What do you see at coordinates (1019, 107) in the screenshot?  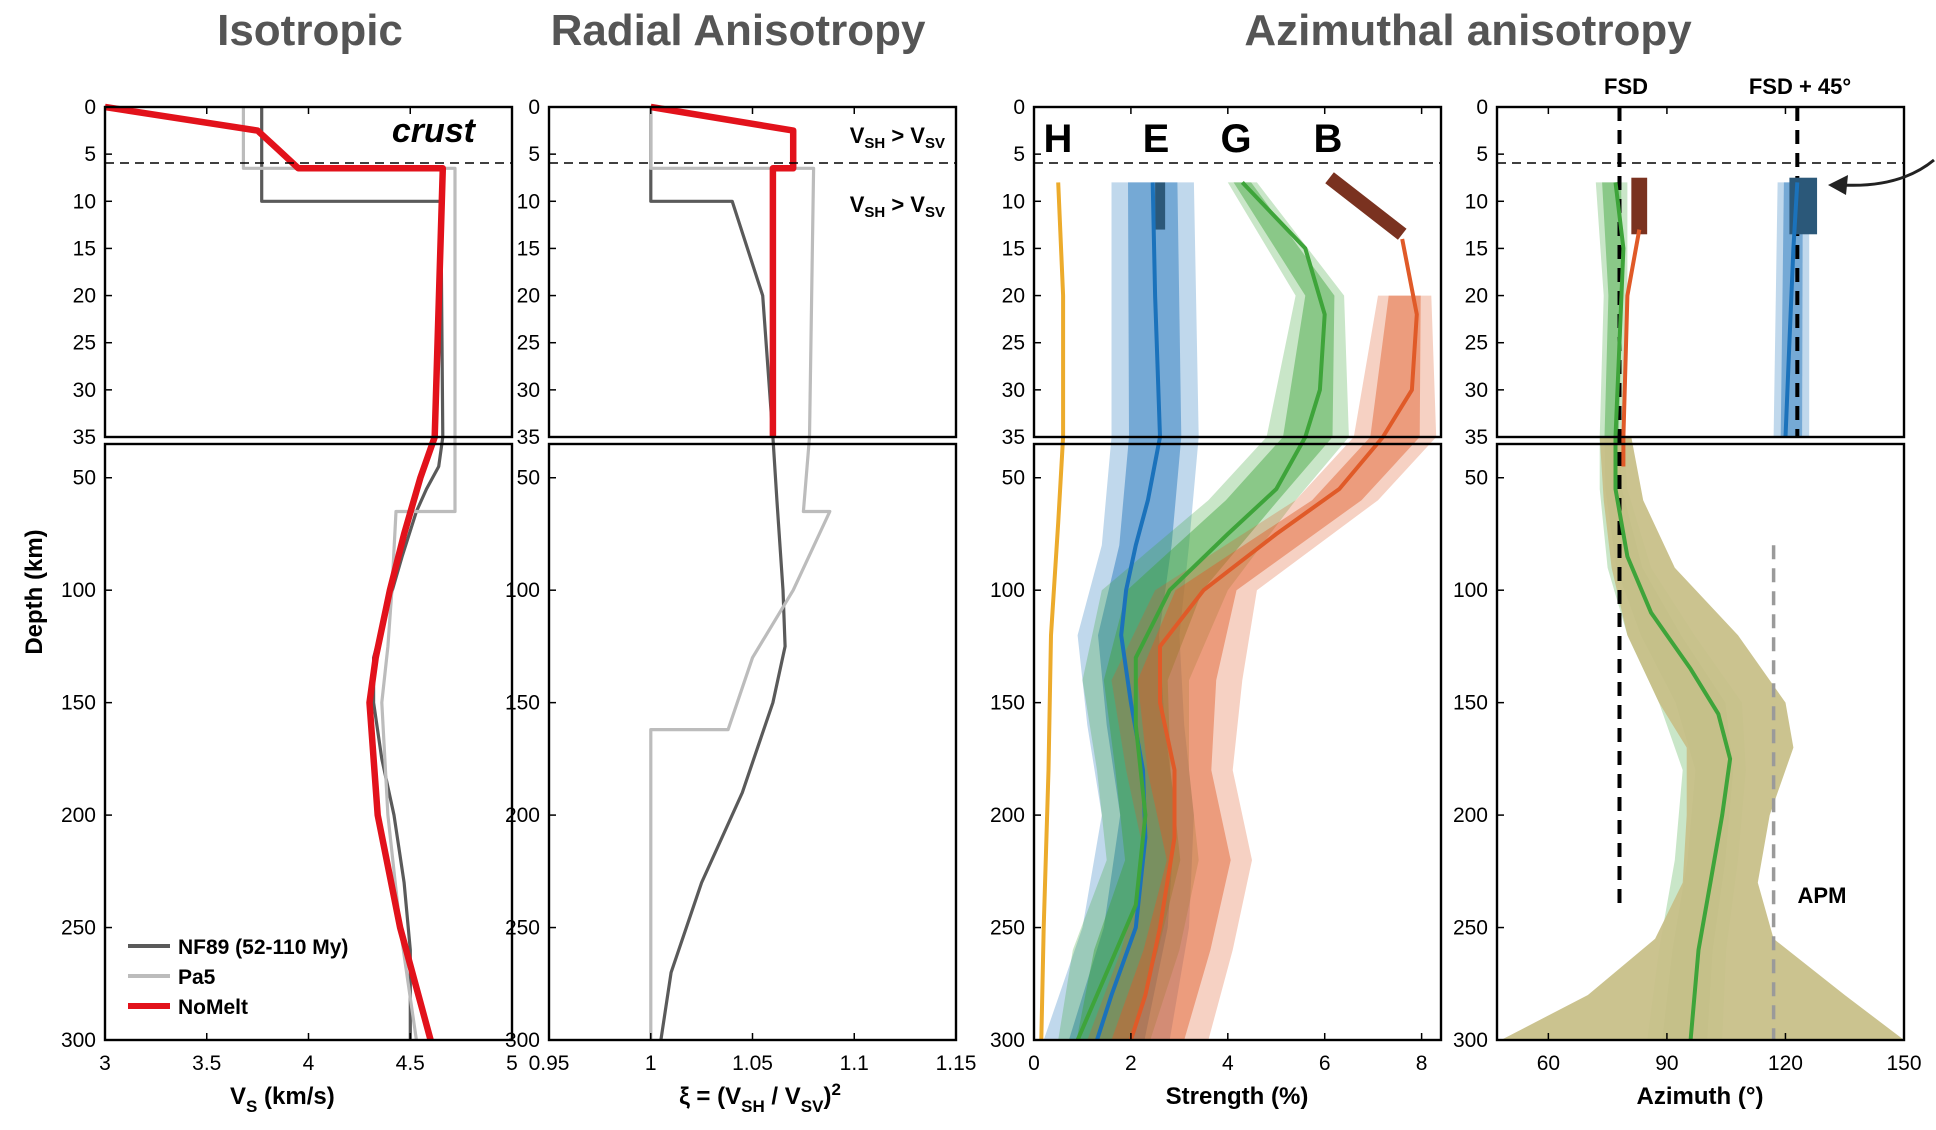 I see `depth-tick-label-strength: 0` at bounding box center [1019, 107].